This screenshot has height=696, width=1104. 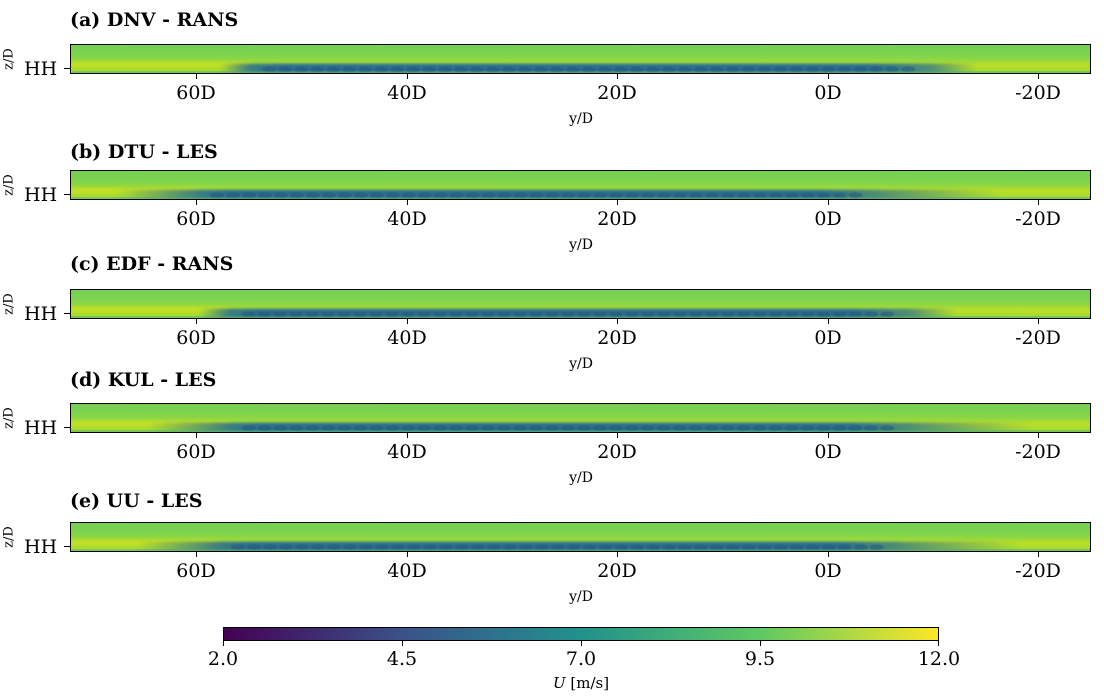 What do you see at coordinates (152, 264) in the screenshot?
I see `panel-title: (c) EDF - RANS` at bounding box center [152, 264].